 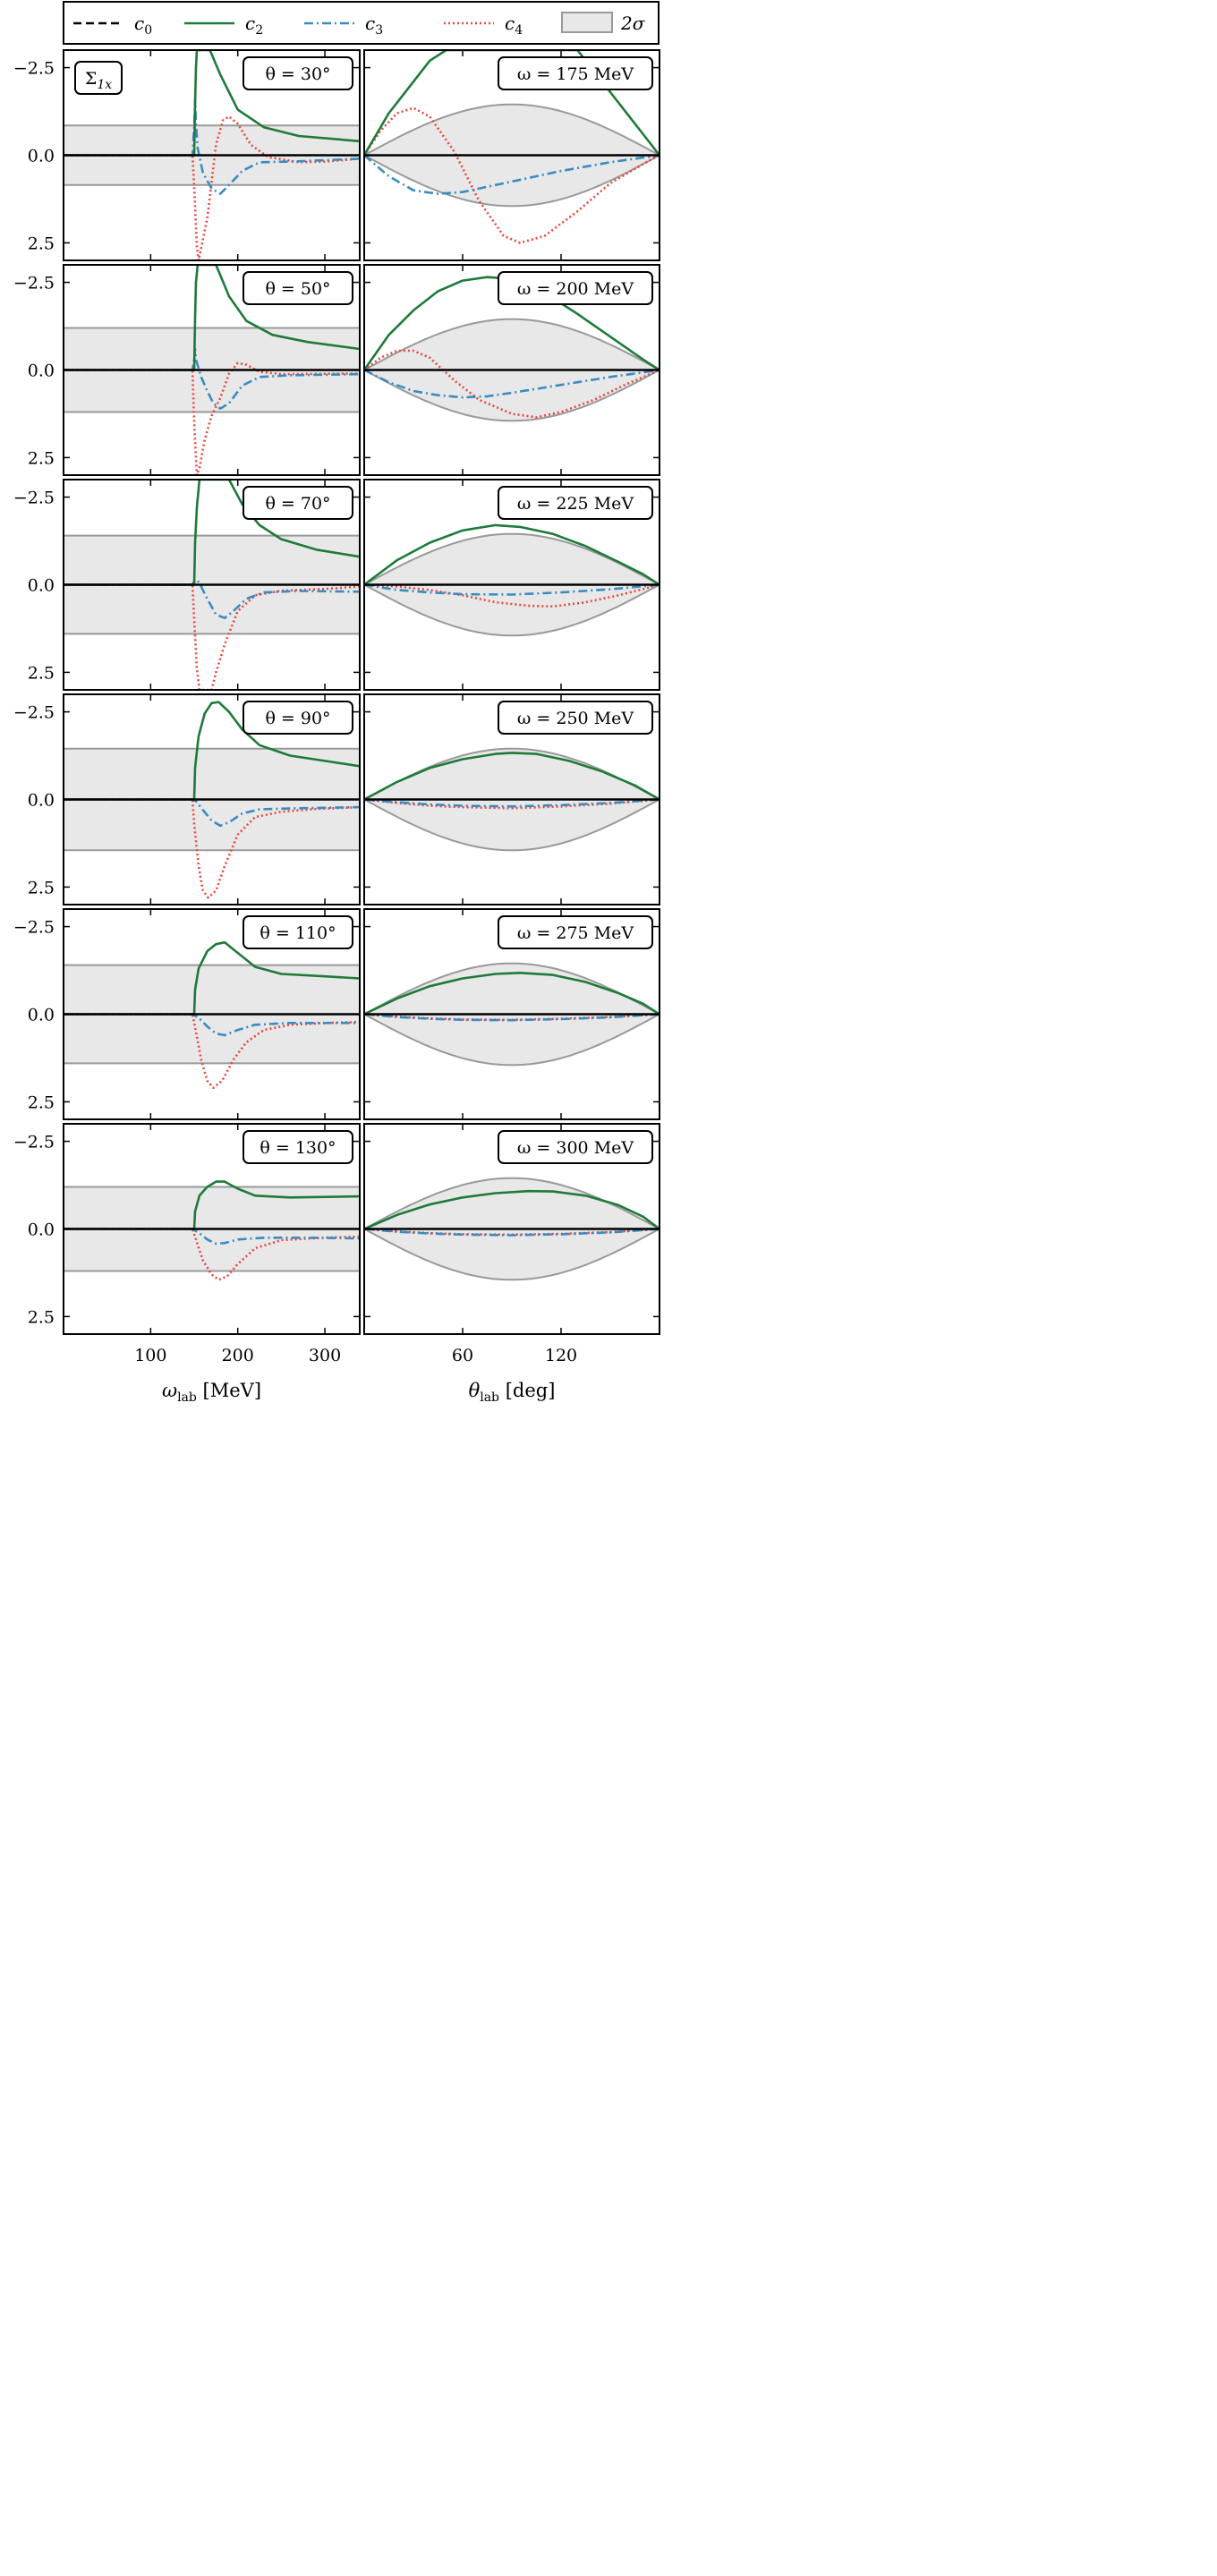 What do you see at coordinates (633, 23) in the screenshot?
I see `legend-label-band: 2σ` at bounding box center [633, 23].